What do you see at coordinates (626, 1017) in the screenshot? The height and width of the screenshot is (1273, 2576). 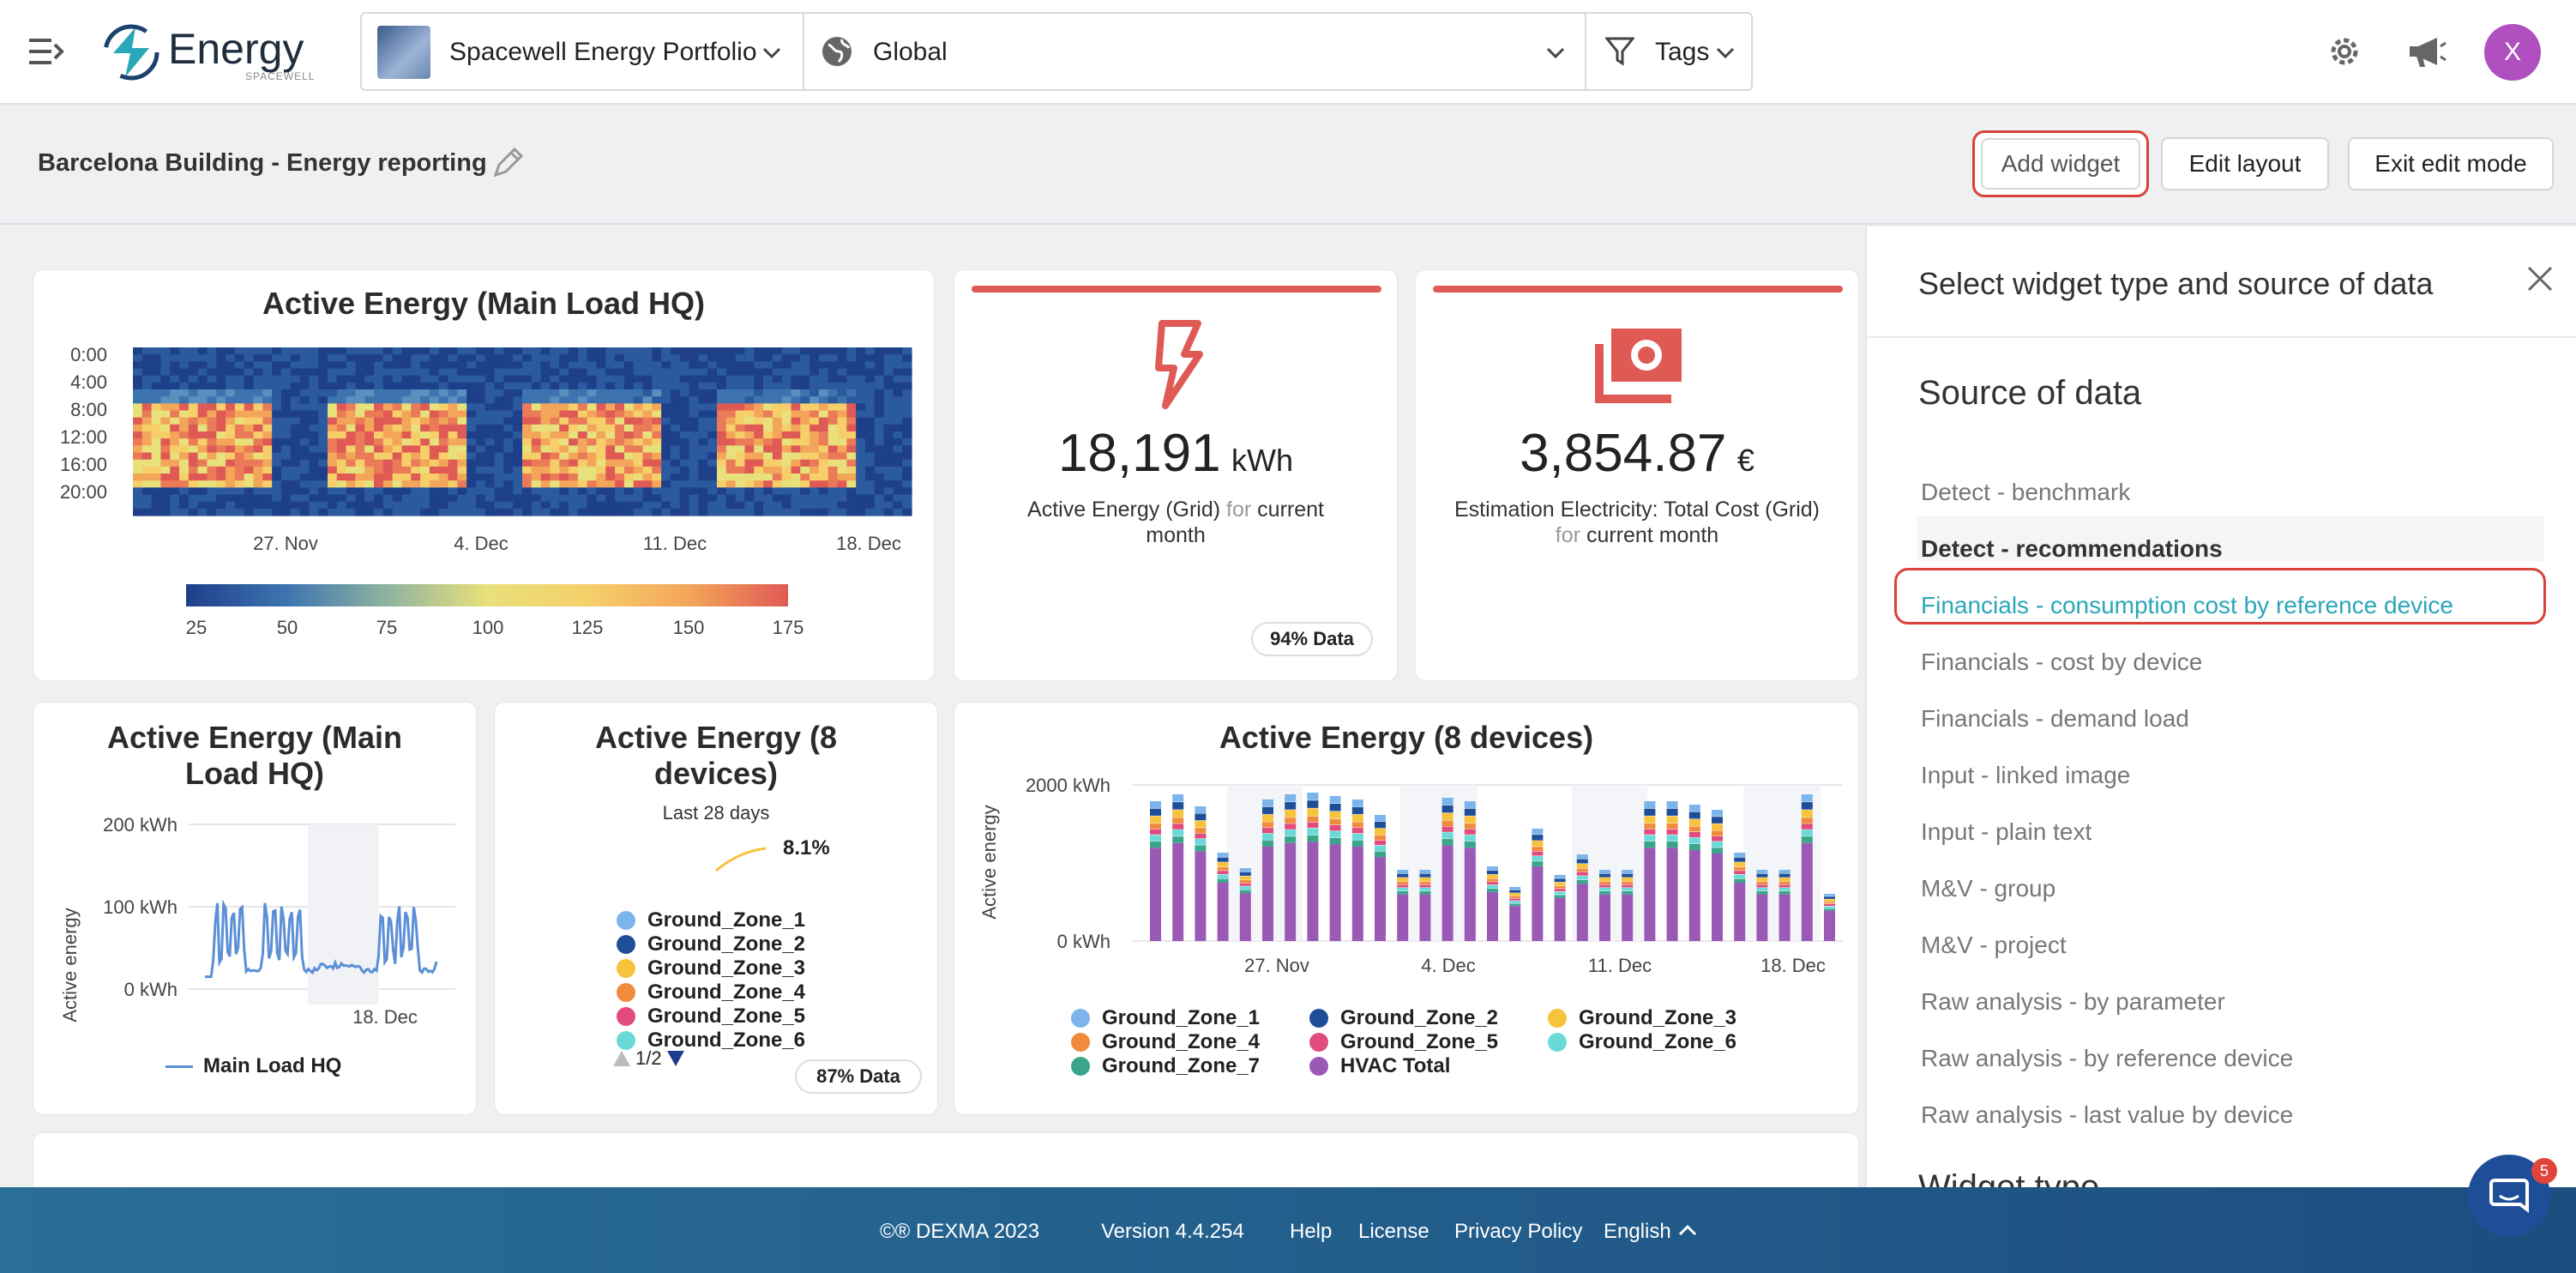 I see `legend-swatch` at bounding box center [626, 1017].